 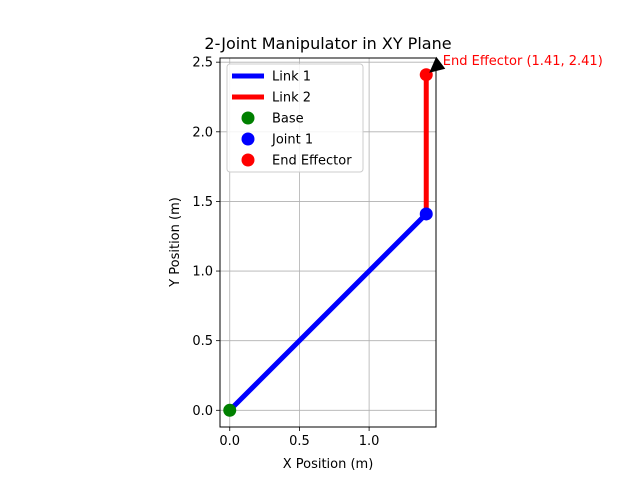 What do you see at coordinates (291, 98) in the screenshot?
I see `legend-label: Link 2` at bounding box center [291, 98].